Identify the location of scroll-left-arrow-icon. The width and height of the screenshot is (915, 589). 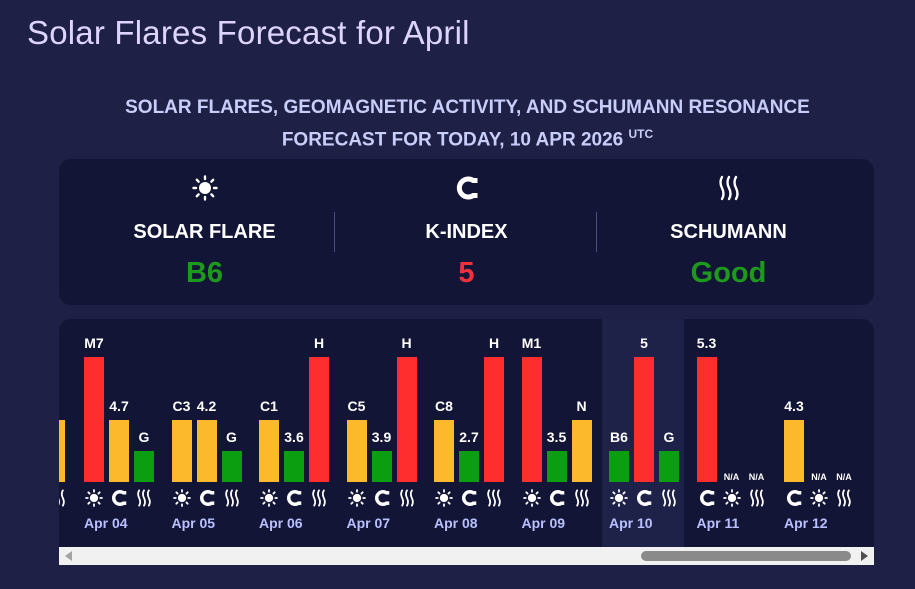
(68, 556).